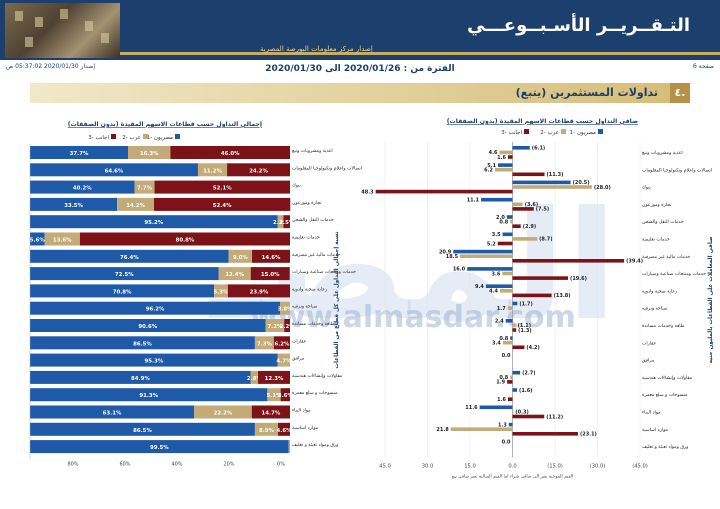 This screenshot has height=509, width=720. What do you see at coordinates (281, 223) in the screenshot?
I see `left-bar-value: 2.3%` at bounding box center [281, 223].